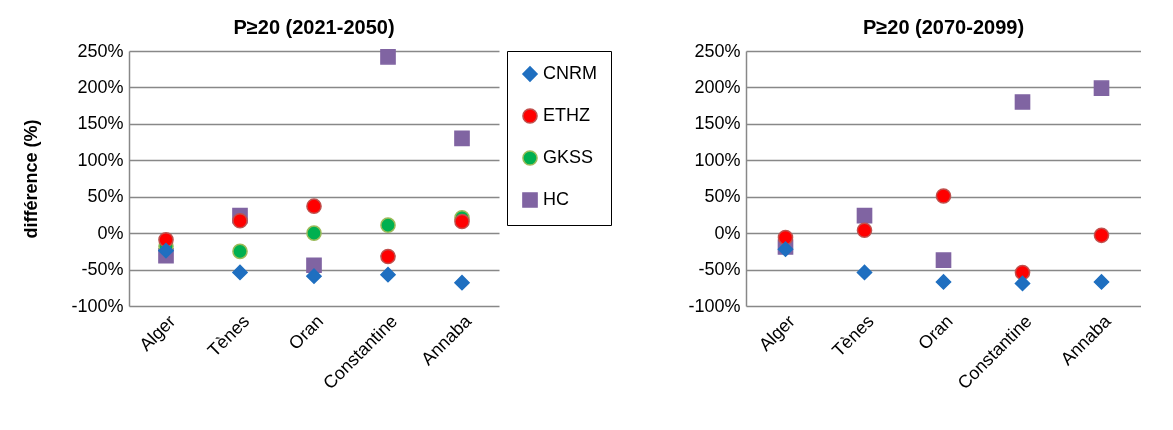 This screenshot has height=430, width=1173. What do you see at coordinates (314, 27) in the screenshot?
I see `chart-title: P≥20 (2021-2050)` at bounding box center [314, 27].